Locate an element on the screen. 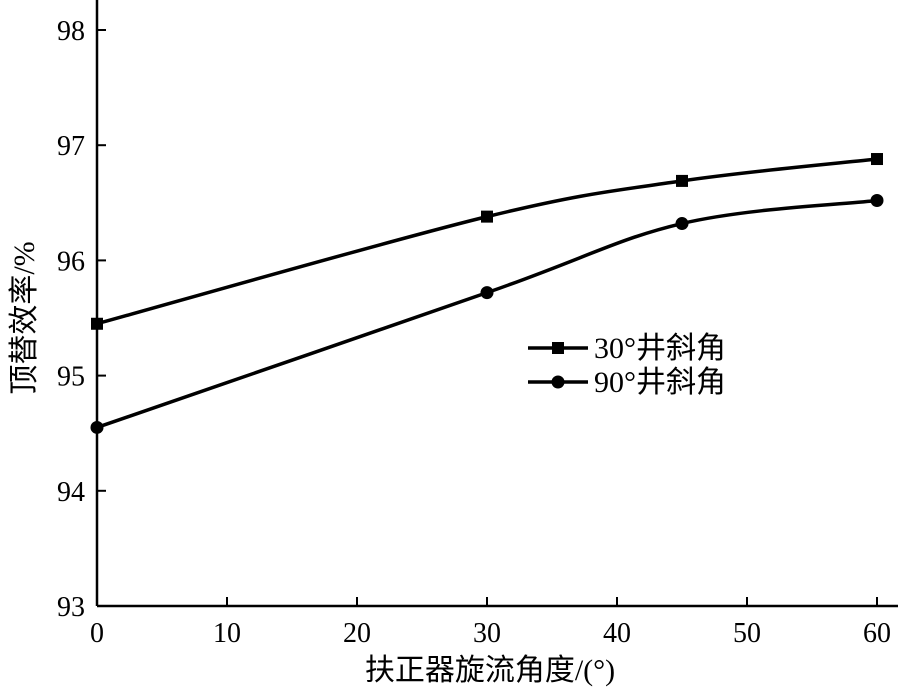  y-tick-label: 98 is located at coordinates (71, 31).